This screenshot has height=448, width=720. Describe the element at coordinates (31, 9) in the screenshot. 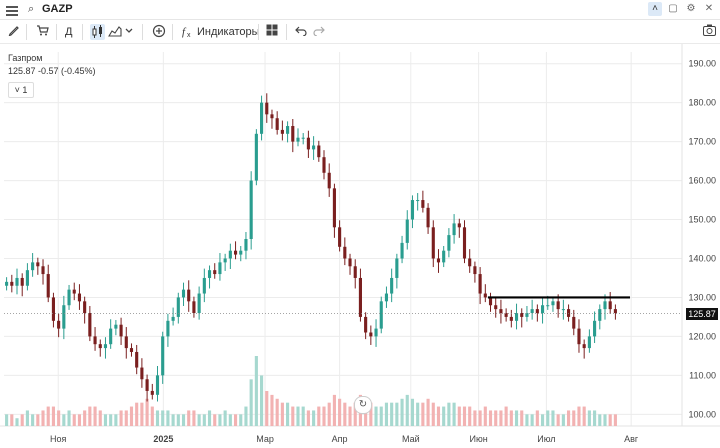

I see `search-icon: ⌕` at that location.